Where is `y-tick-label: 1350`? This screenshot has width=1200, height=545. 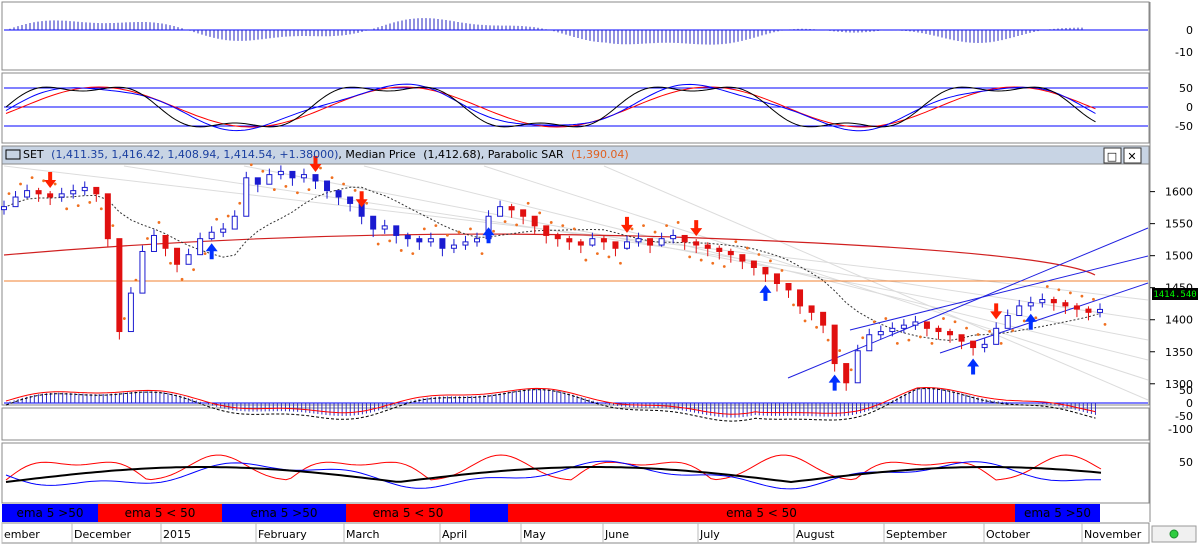 y-tick-label: 1350 is located at coordinates (1179, 352).